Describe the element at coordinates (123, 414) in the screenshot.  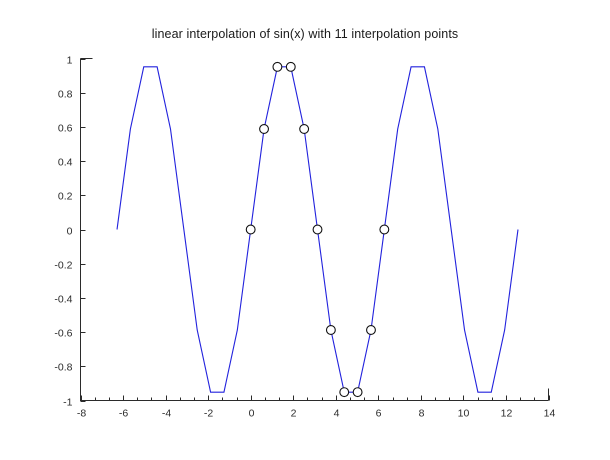
I see `x-tick-label: -6` at that location.